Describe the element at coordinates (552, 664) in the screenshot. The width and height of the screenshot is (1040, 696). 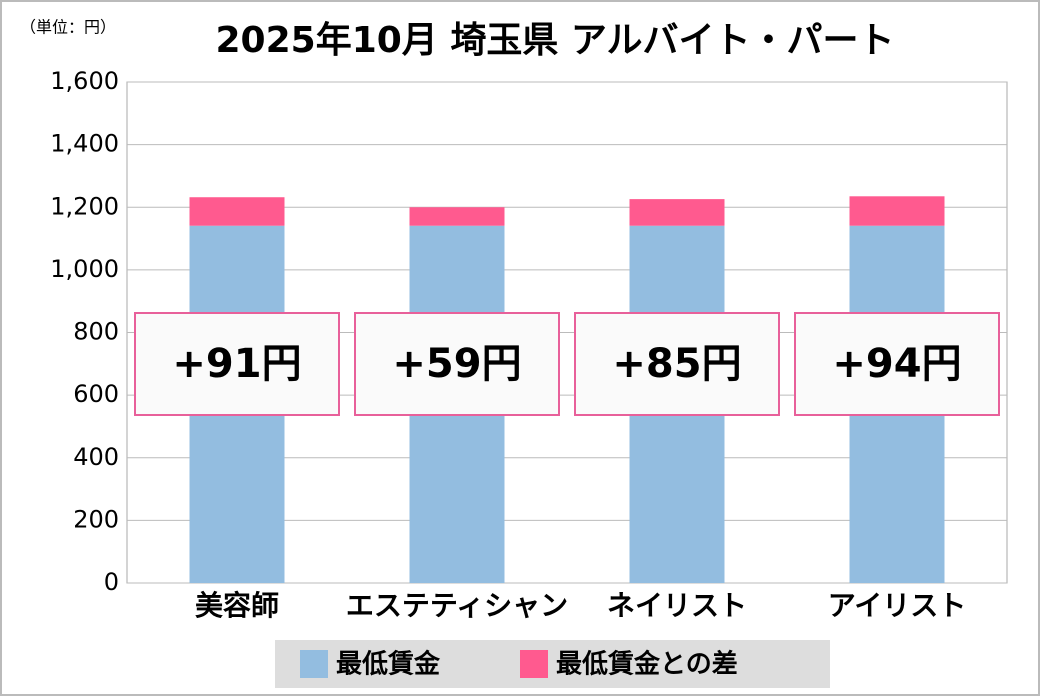
I see `legend` at that location.